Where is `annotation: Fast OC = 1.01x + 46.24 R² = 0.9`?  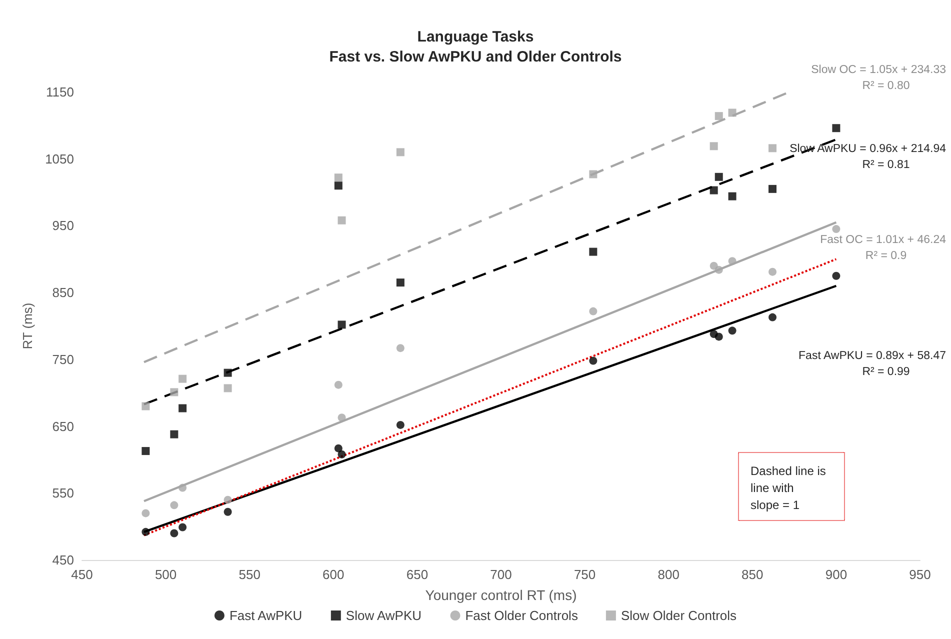
annotation: Fast OC = 1.01x + 46.24 R² = 0.9 is located at coordinates (883, 248).